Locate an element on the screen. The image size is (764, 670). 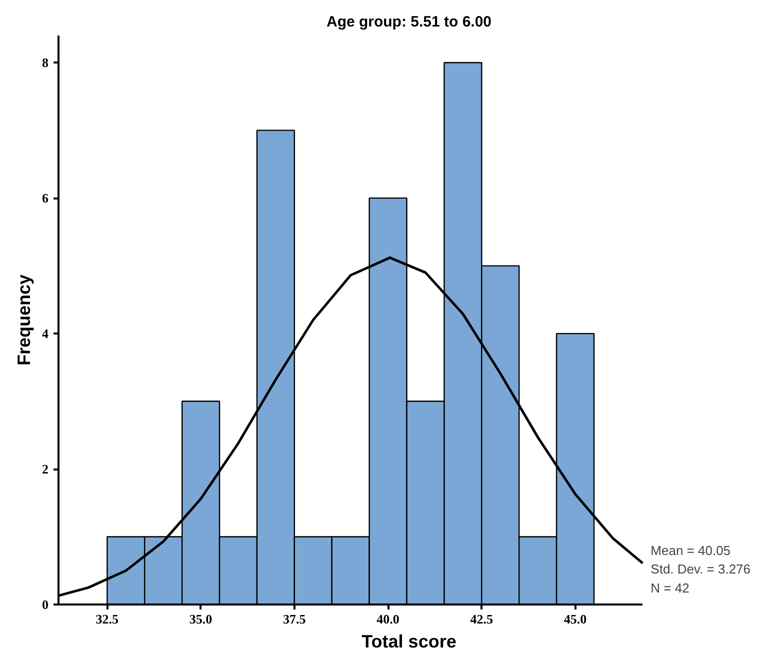
x-tick-label: 35.0 is located at coordinates (200, 619).